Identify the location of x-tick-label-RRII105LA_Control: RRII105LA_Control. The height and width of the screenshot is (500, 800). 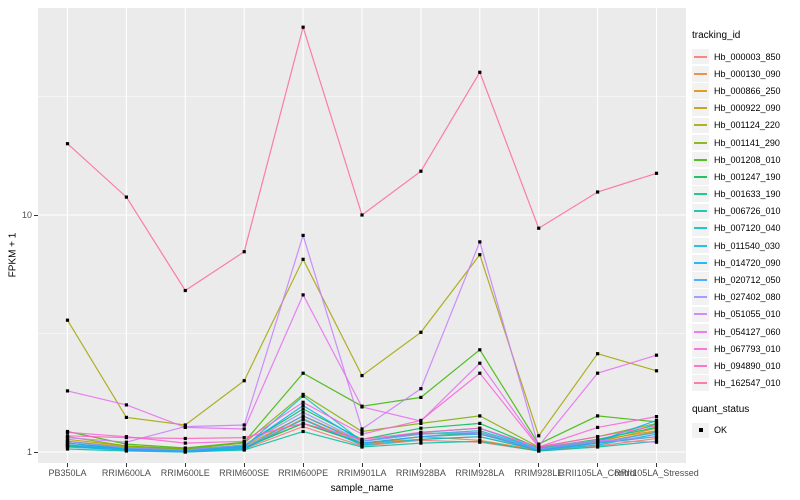
(597, 473).